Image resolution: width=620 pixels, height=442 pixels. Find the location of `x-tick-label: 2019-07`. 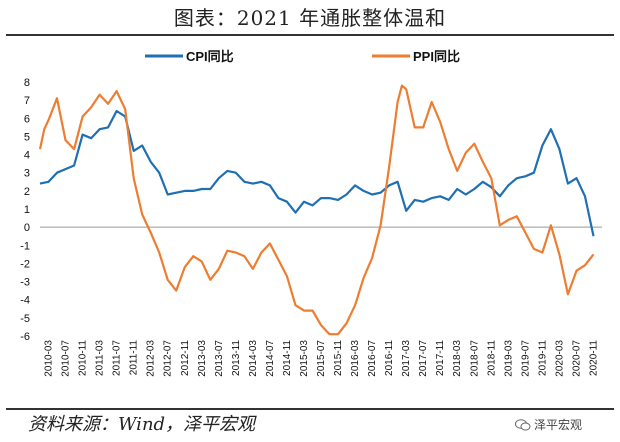

x-tick-label: 2019-07 is located at coordinates (525, 358).